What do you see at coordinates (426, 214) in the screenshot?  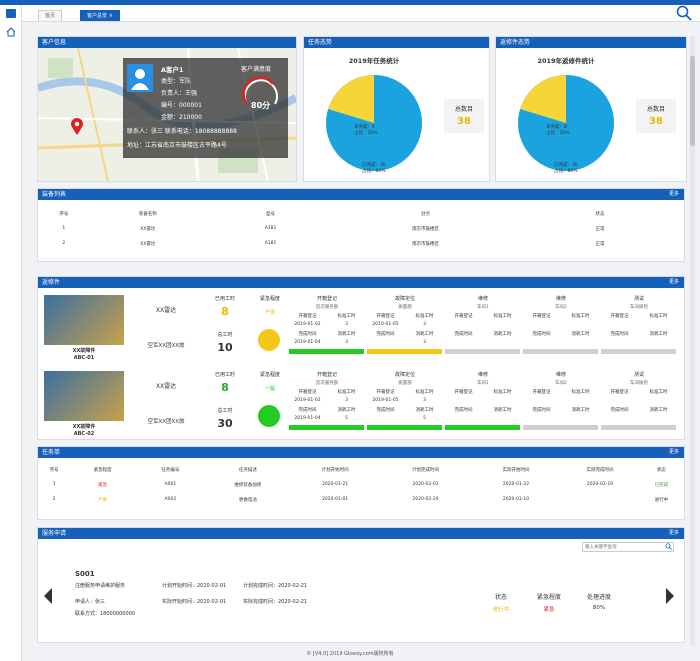 I see `column-header: 驻点` at bounding box center [426, 214].